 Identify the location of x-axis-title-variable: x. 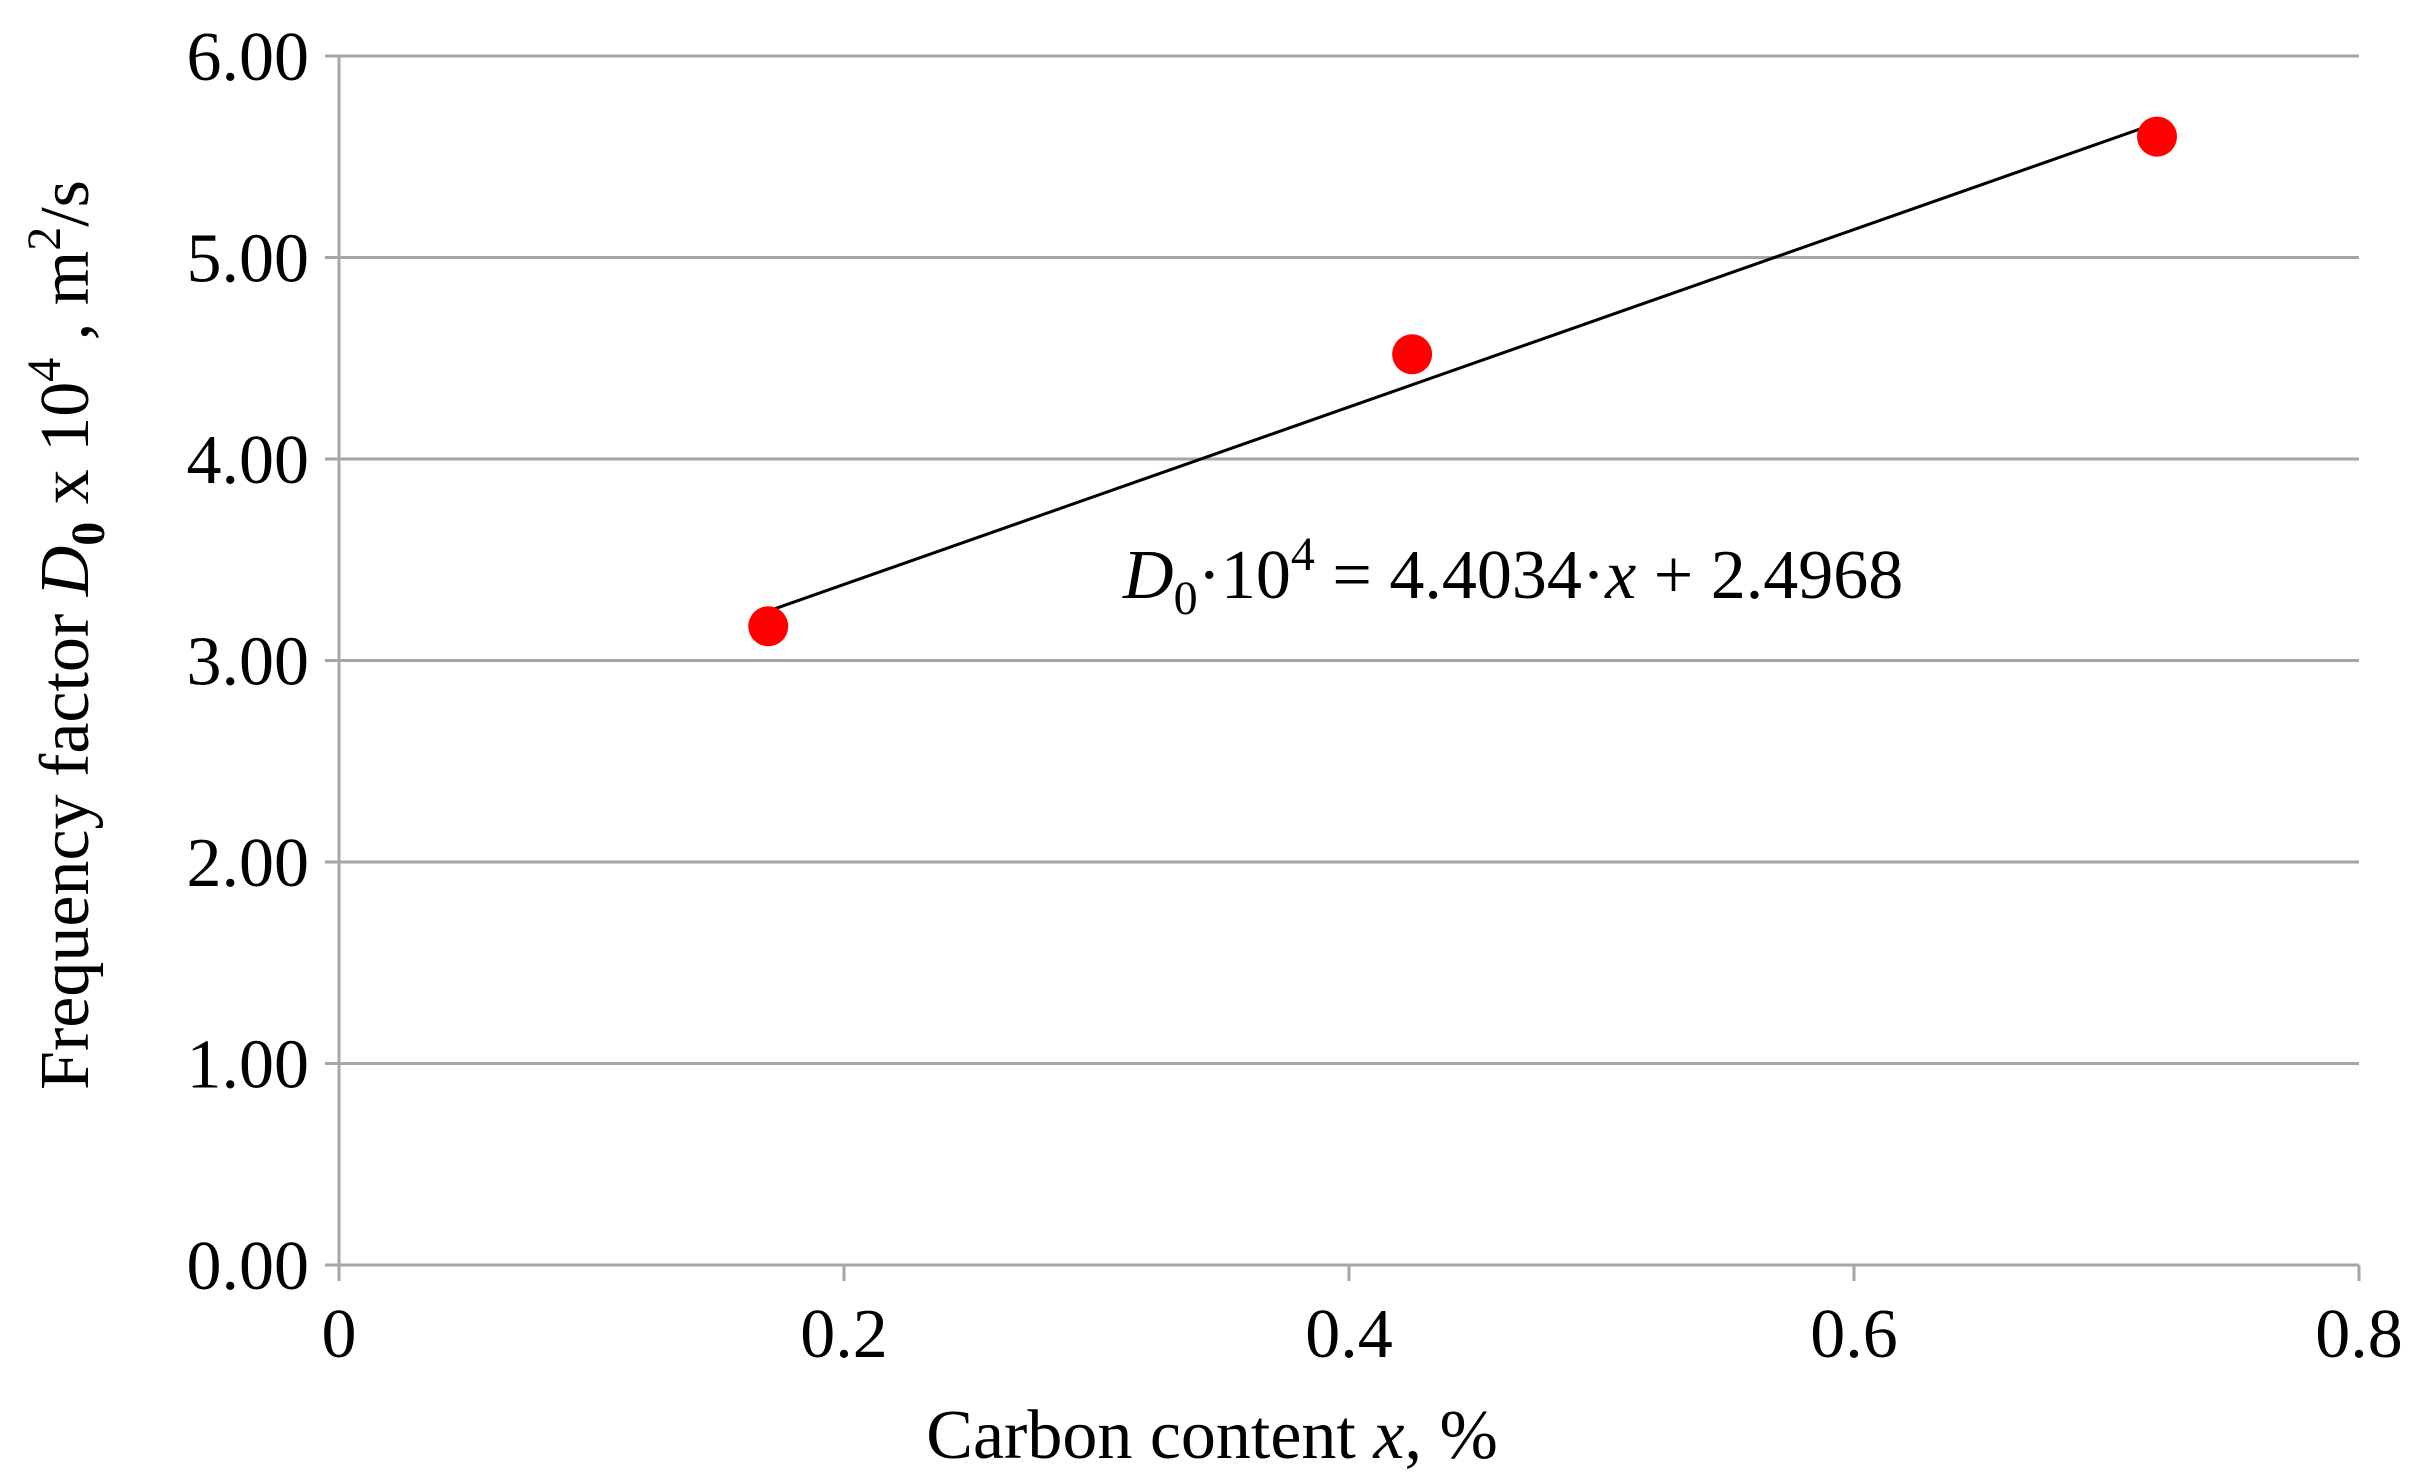
(1388, 1435).